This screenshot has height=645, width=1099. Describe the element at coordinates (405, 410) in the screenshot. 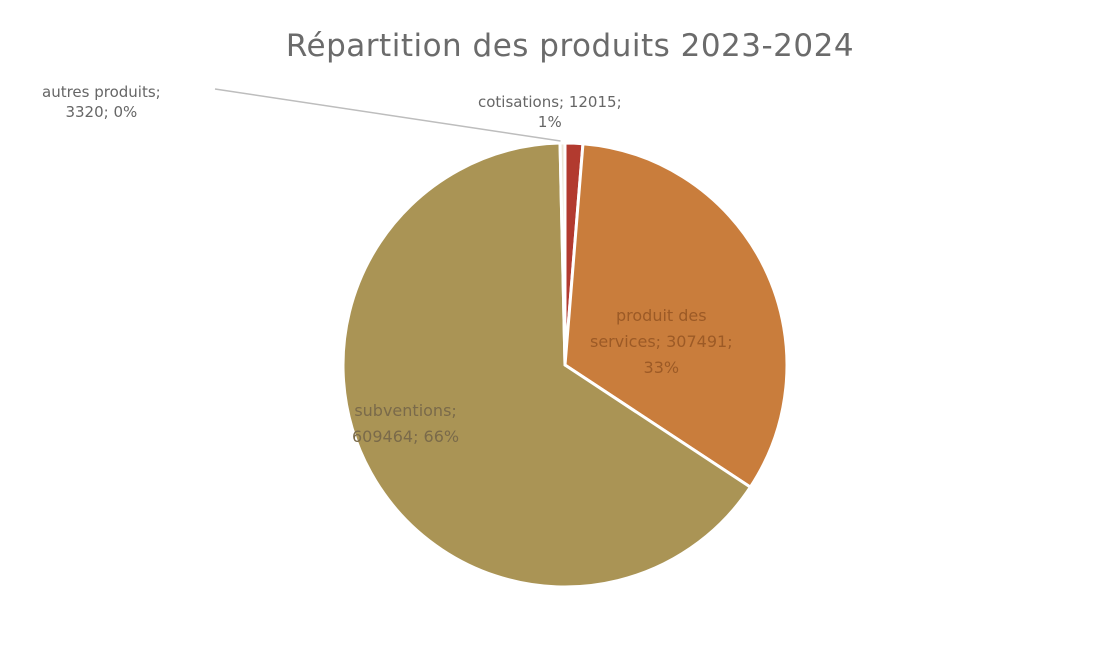

I see `data-label-line: subventions;` at that location.